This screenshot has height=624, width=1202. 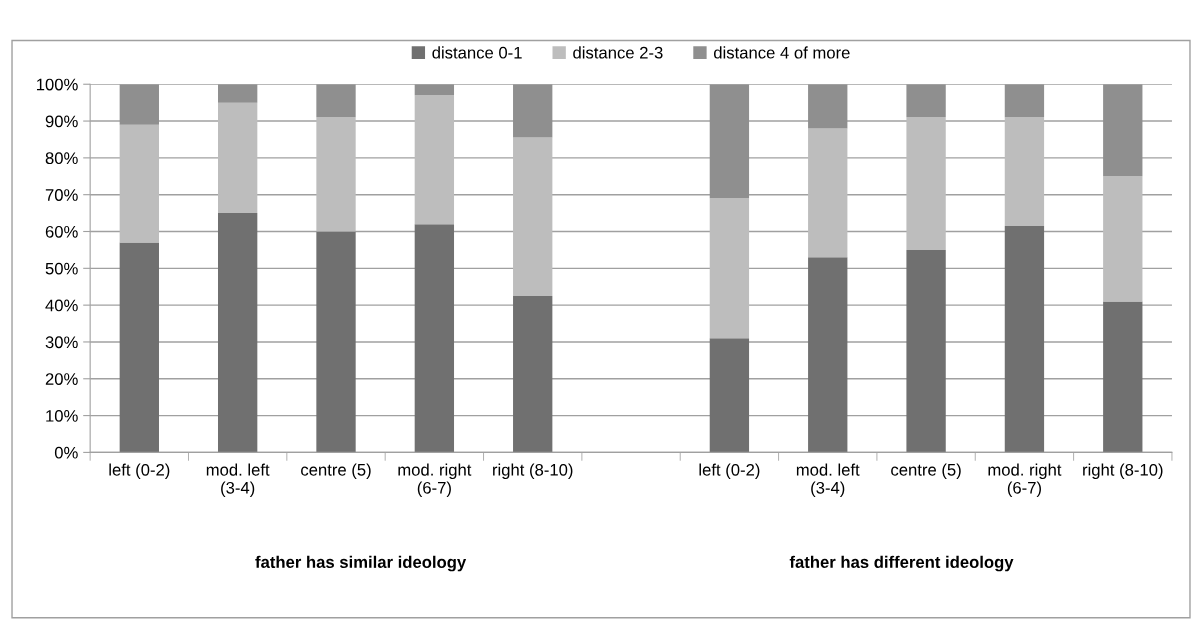 What do you see at coordinates (781, 52) in the screenshot?
I see `legend-label: distance 4 of more` at bounding box center [781, 52].